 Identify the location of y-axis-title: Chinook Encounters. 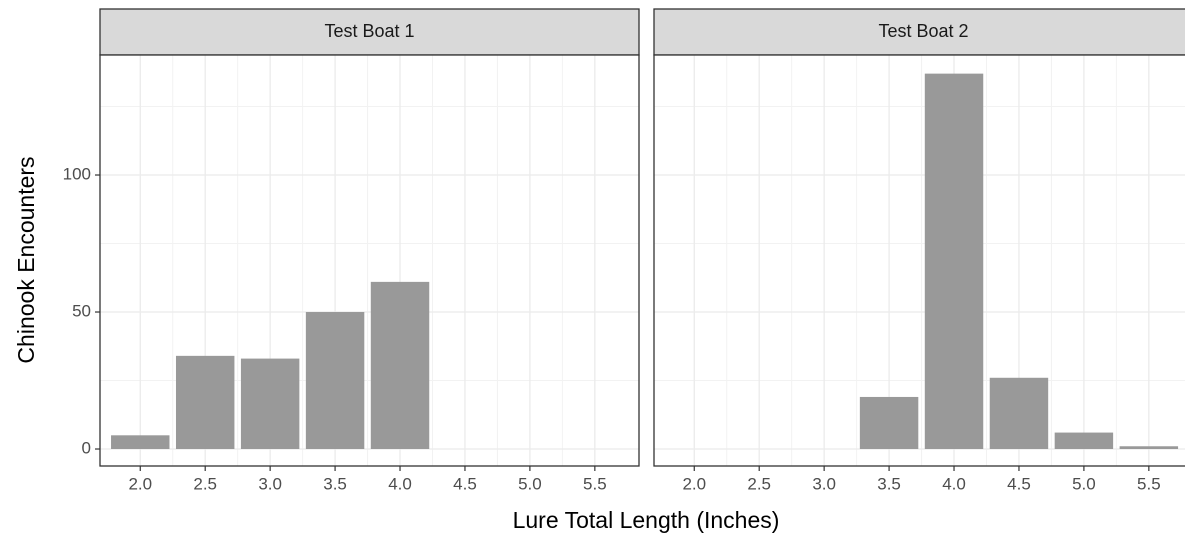
(26, 259).